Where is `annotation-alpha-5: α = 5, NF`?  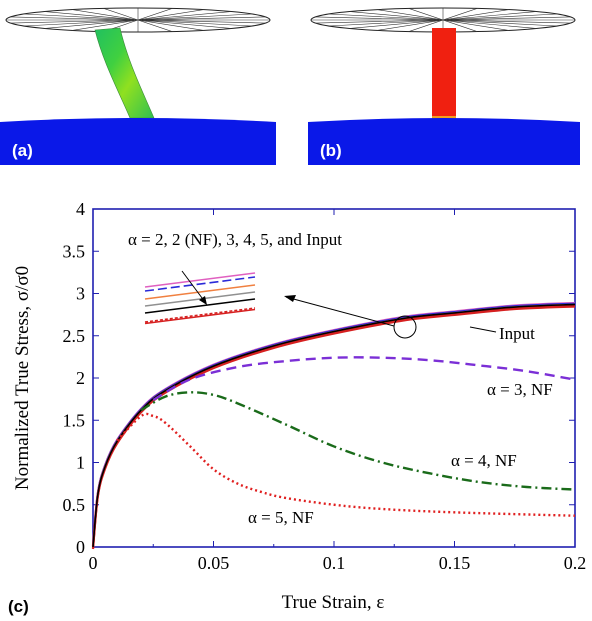
annotation-alpha-5: α = 5, NF is located at coordinates (281, 517).